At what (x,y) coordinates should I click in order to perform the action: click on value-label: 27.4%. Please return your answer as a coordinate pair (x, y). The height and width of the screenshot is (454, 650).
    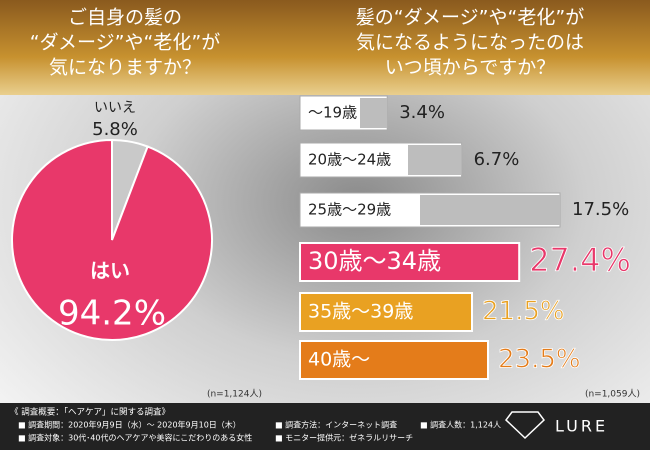
    Looking at the image, I should click on (580, 260).